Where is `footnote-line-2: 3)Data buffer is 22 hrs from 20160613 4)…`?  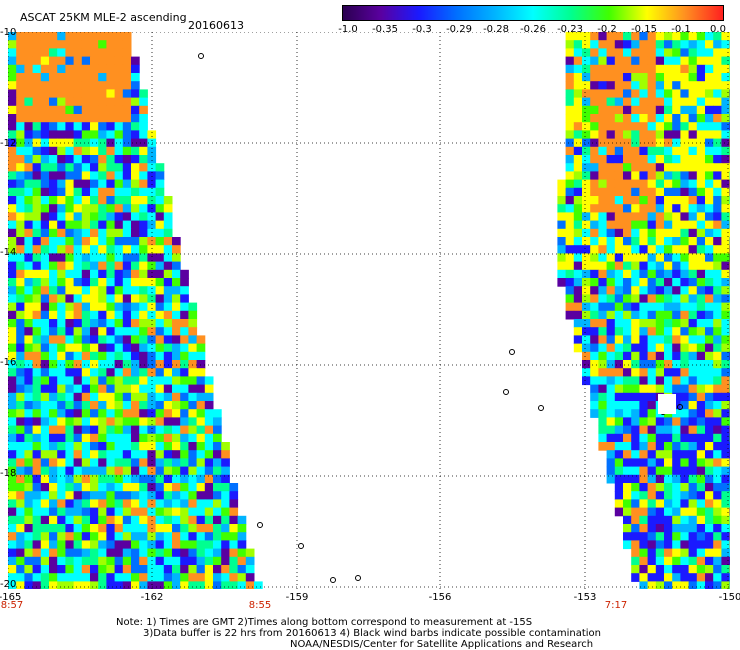 footnote-line-2: 3)Data buffer is 22 hrs from 20160613 4)… is located at coordinates (372, 633).